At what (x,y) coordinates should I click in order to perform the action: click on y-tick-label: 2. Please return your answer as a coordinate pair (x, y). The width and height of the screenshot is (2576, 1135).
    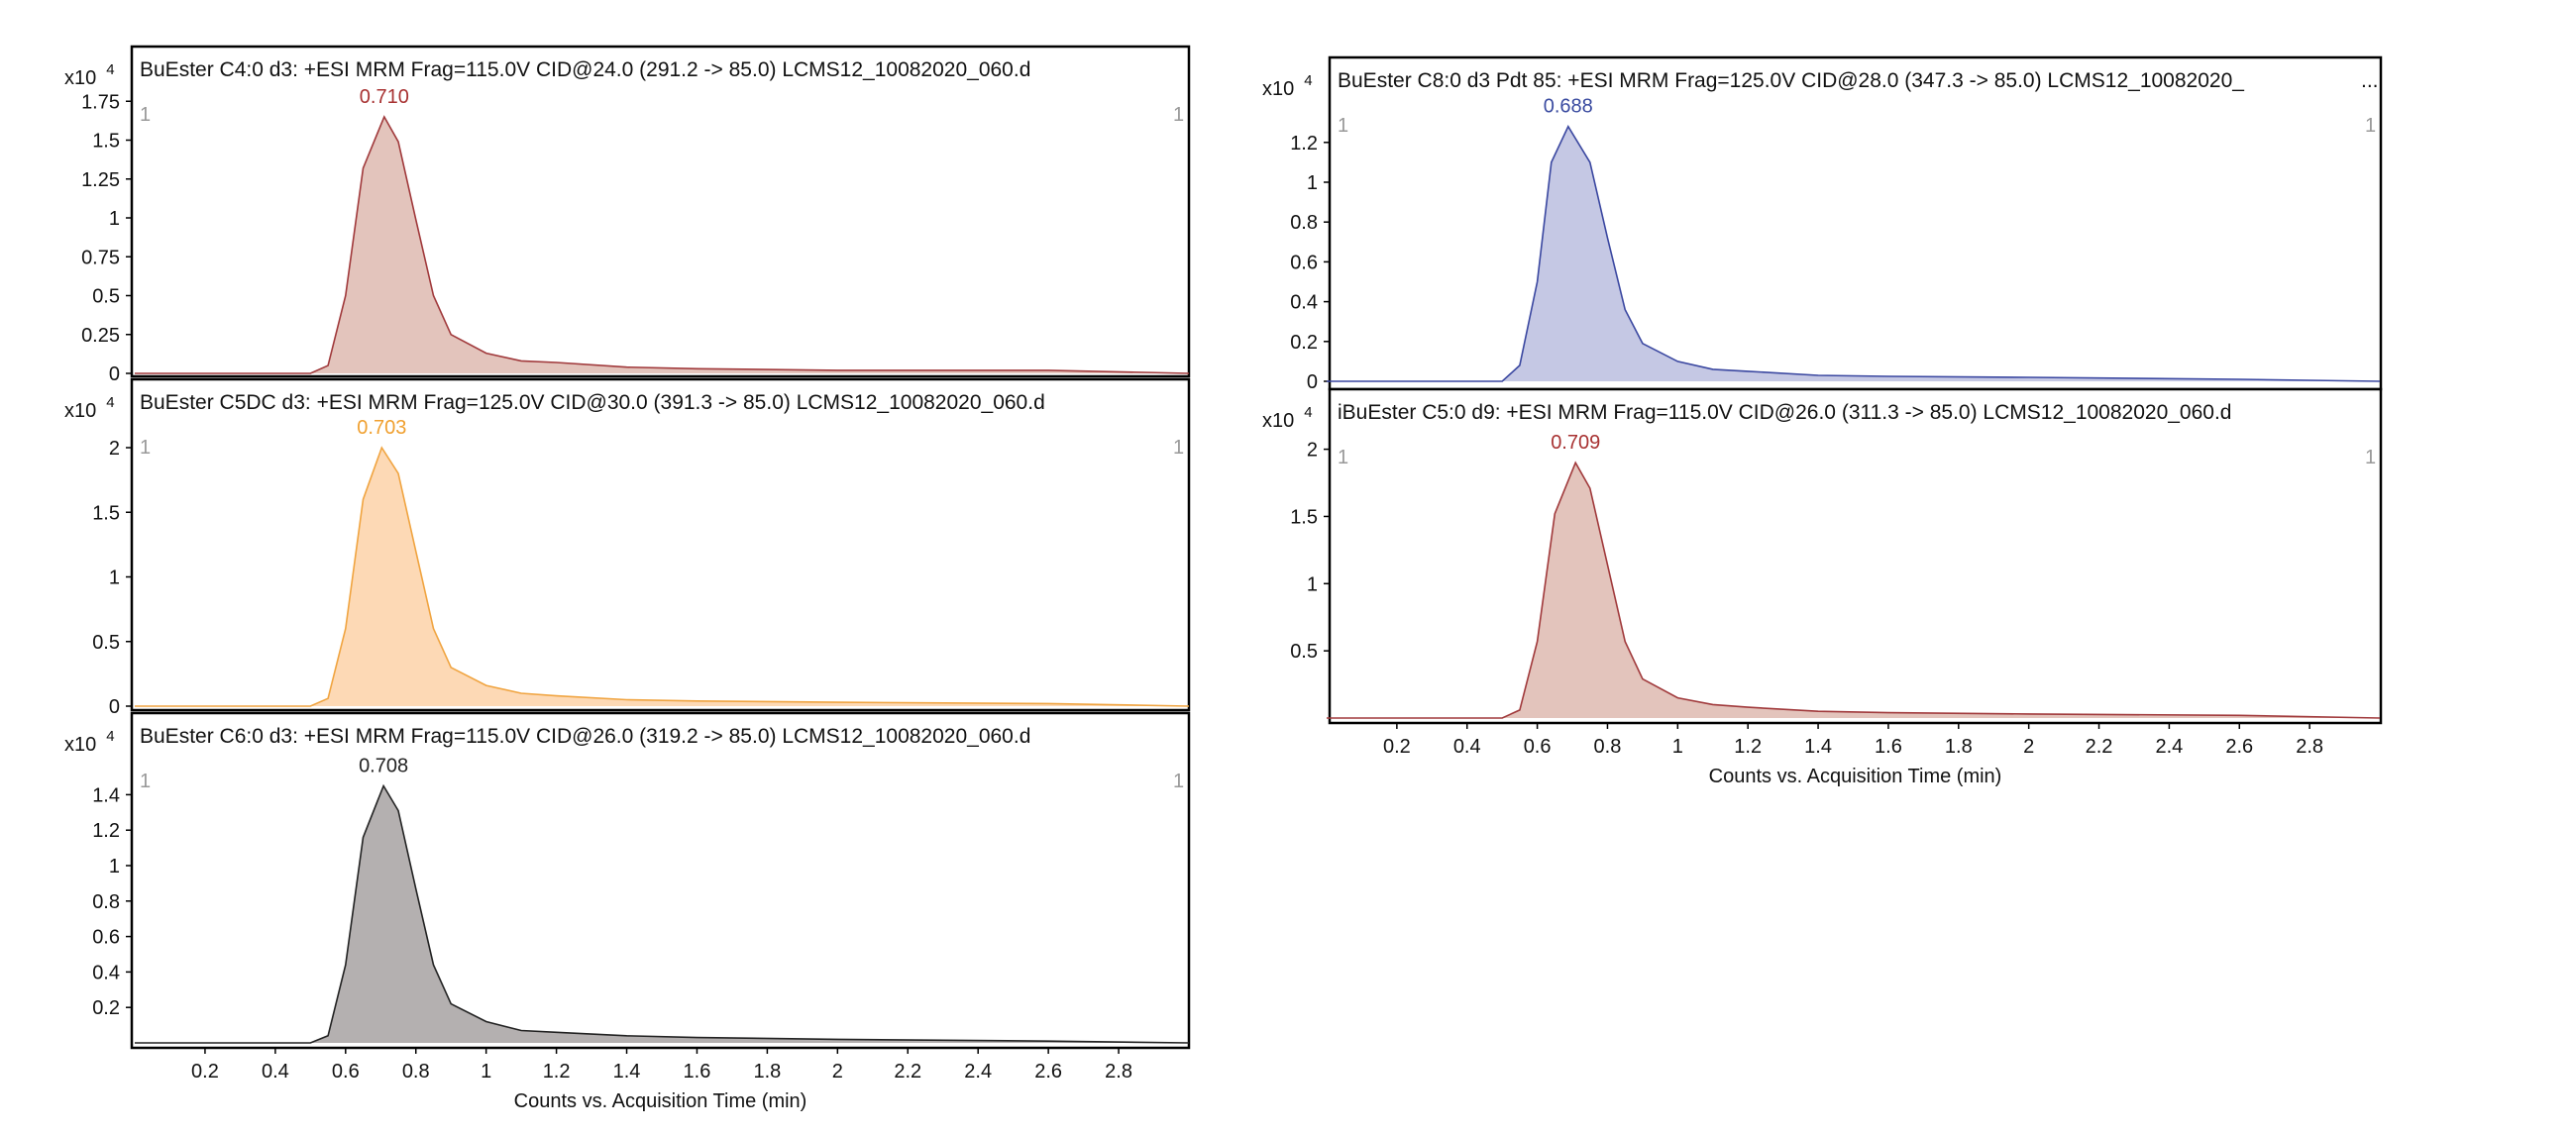
    Looking at the image, I should click on (1312, 451).